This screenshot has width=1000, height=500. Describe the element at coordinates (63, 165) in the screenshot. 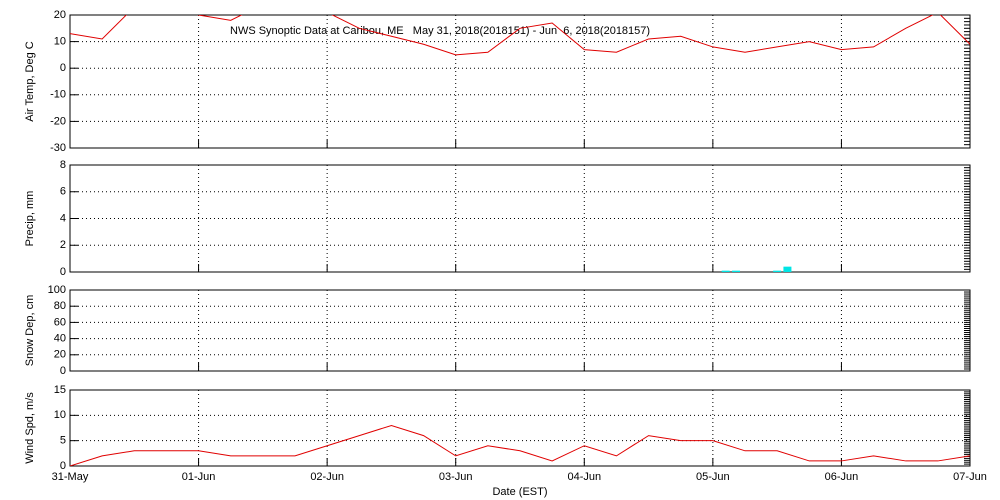

I see `y-tick-label: 8` at that location.